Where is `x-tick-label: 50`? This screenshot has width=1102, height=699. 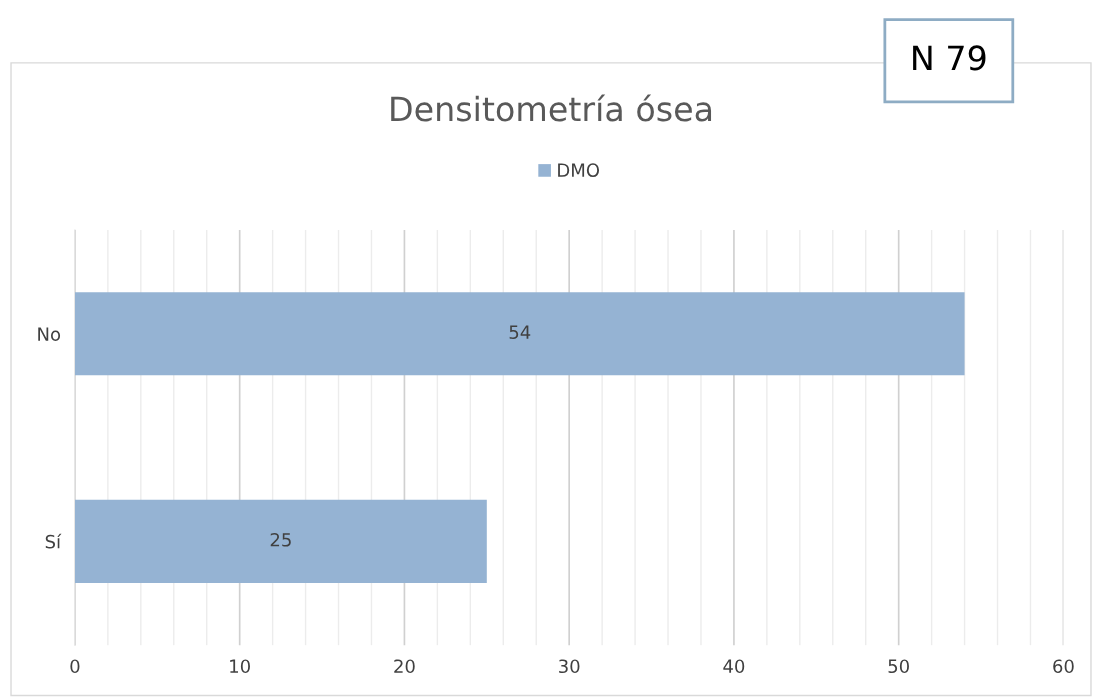 x-tick-label: 50 is located at coordinates (898, 666).